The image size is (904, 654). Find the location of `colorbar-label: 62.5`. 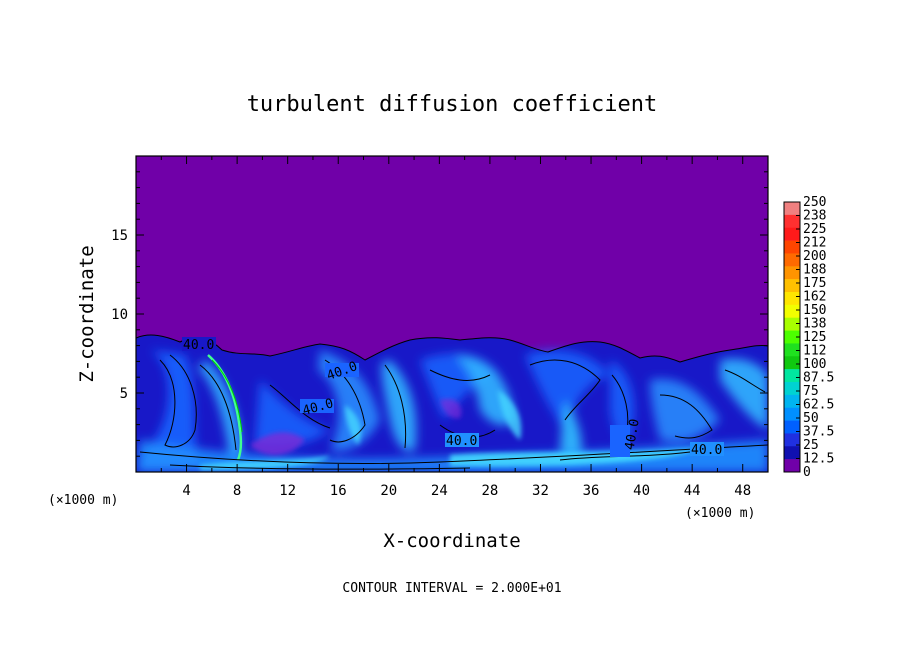

colorbar-label: 62.5 is located at coordinates (818, 405).